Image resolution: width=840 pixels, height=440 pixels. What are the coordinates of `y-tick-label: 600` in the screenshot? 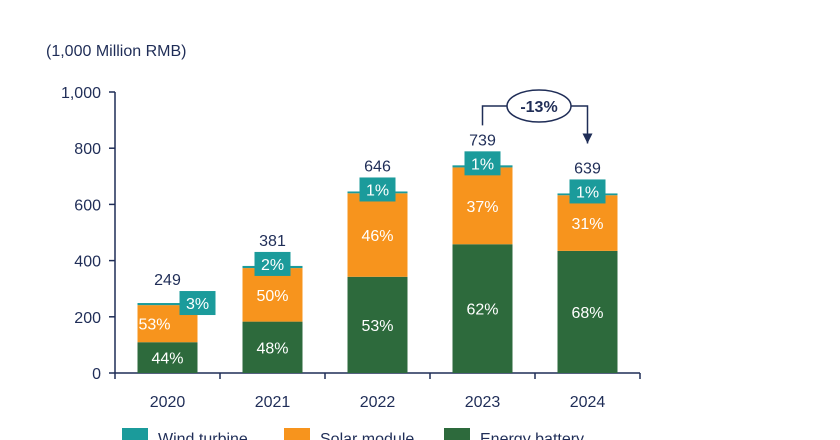 It's located at (87, 205).